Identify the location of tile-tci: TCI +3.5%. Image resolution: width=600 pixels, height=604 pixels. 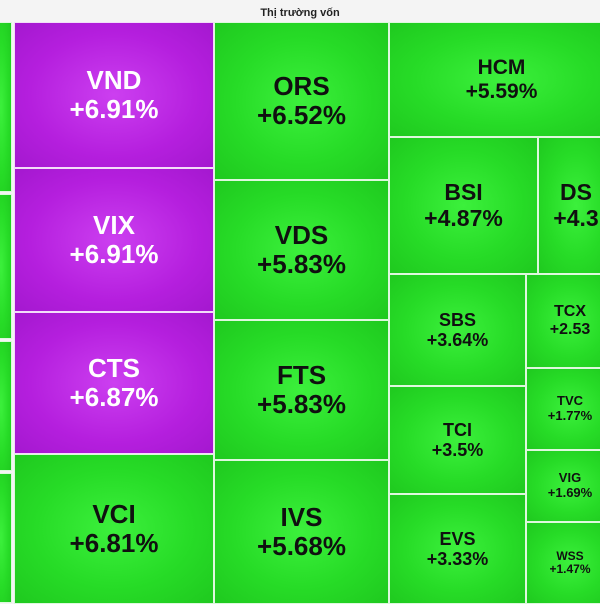
(457, 440).